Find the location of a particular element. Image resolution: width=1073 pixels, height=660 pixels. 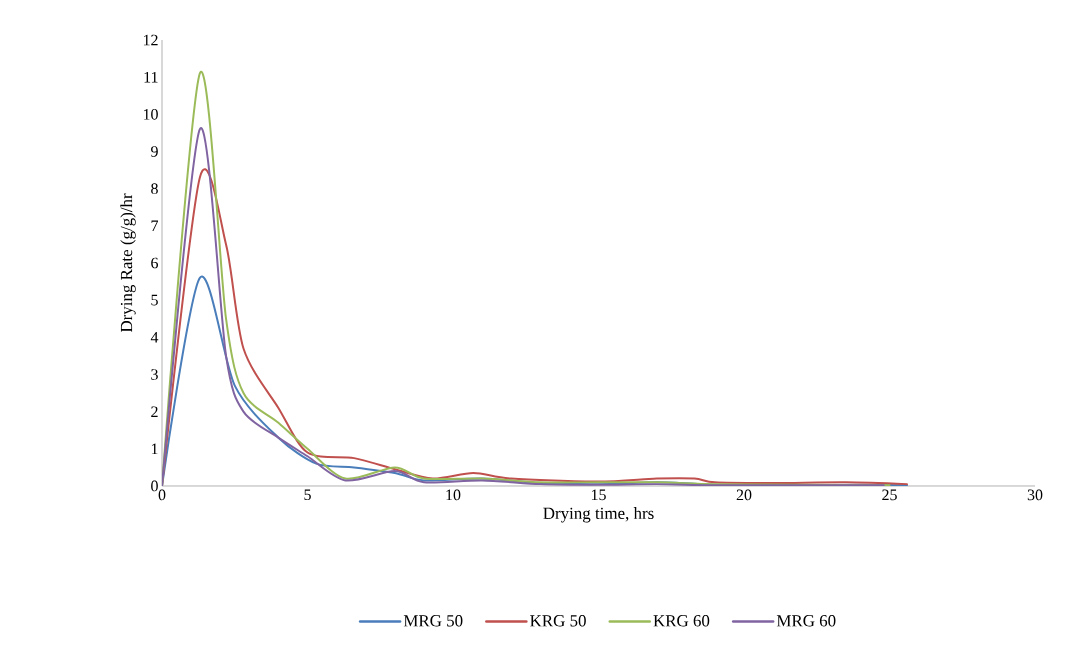

y-tick-label: 9 is located at coordinates (154, 151).